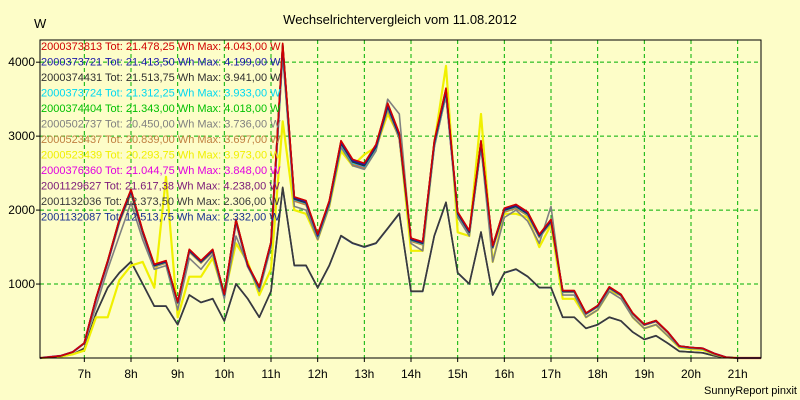  I want to click on y-tick-label: 2000, so click(21, 210).